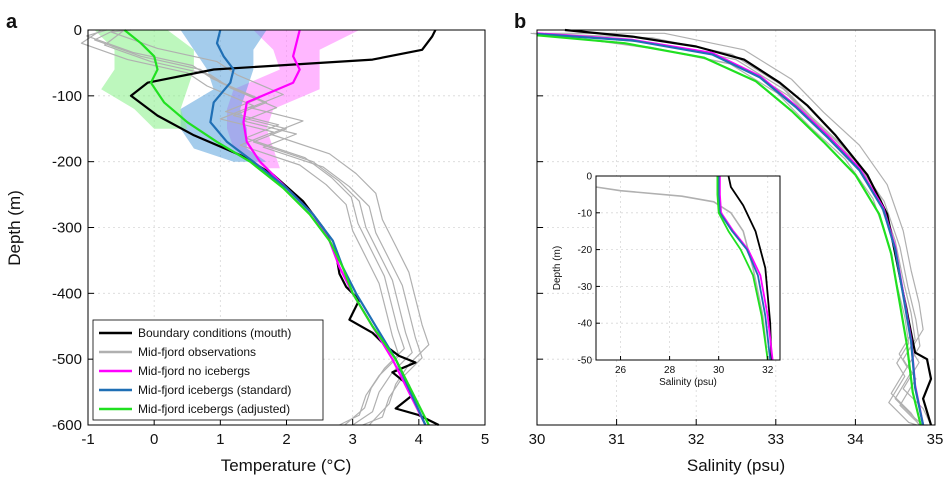 The width and height of the screenshot is (943, 479). Describe the element at coordinates (736, 465) in the screenshot. I see `panel-b-x-axis-label: Salinity (psu)` at that location.